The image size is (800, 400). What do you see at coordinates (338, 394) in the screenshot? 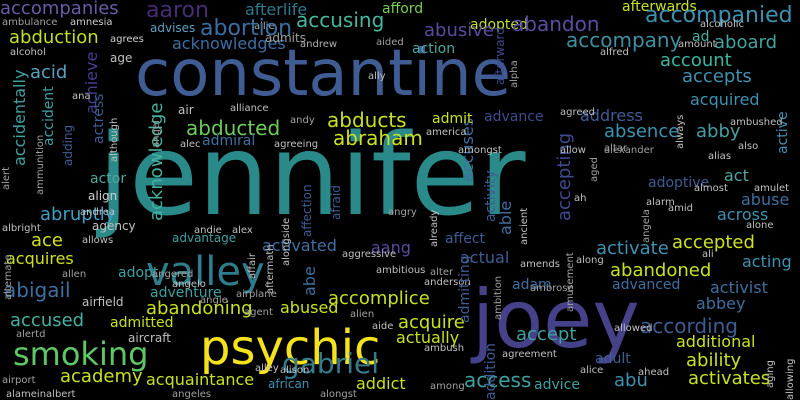
I see `word-alongst: alongst` at bounding box center [338, 394].